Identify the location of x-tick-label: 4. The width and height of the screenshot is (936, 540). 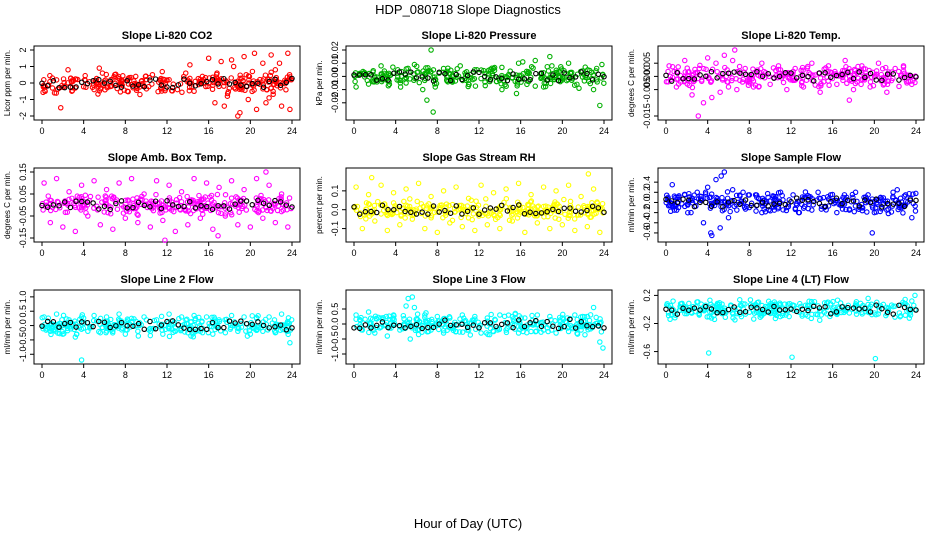
(707, 375).